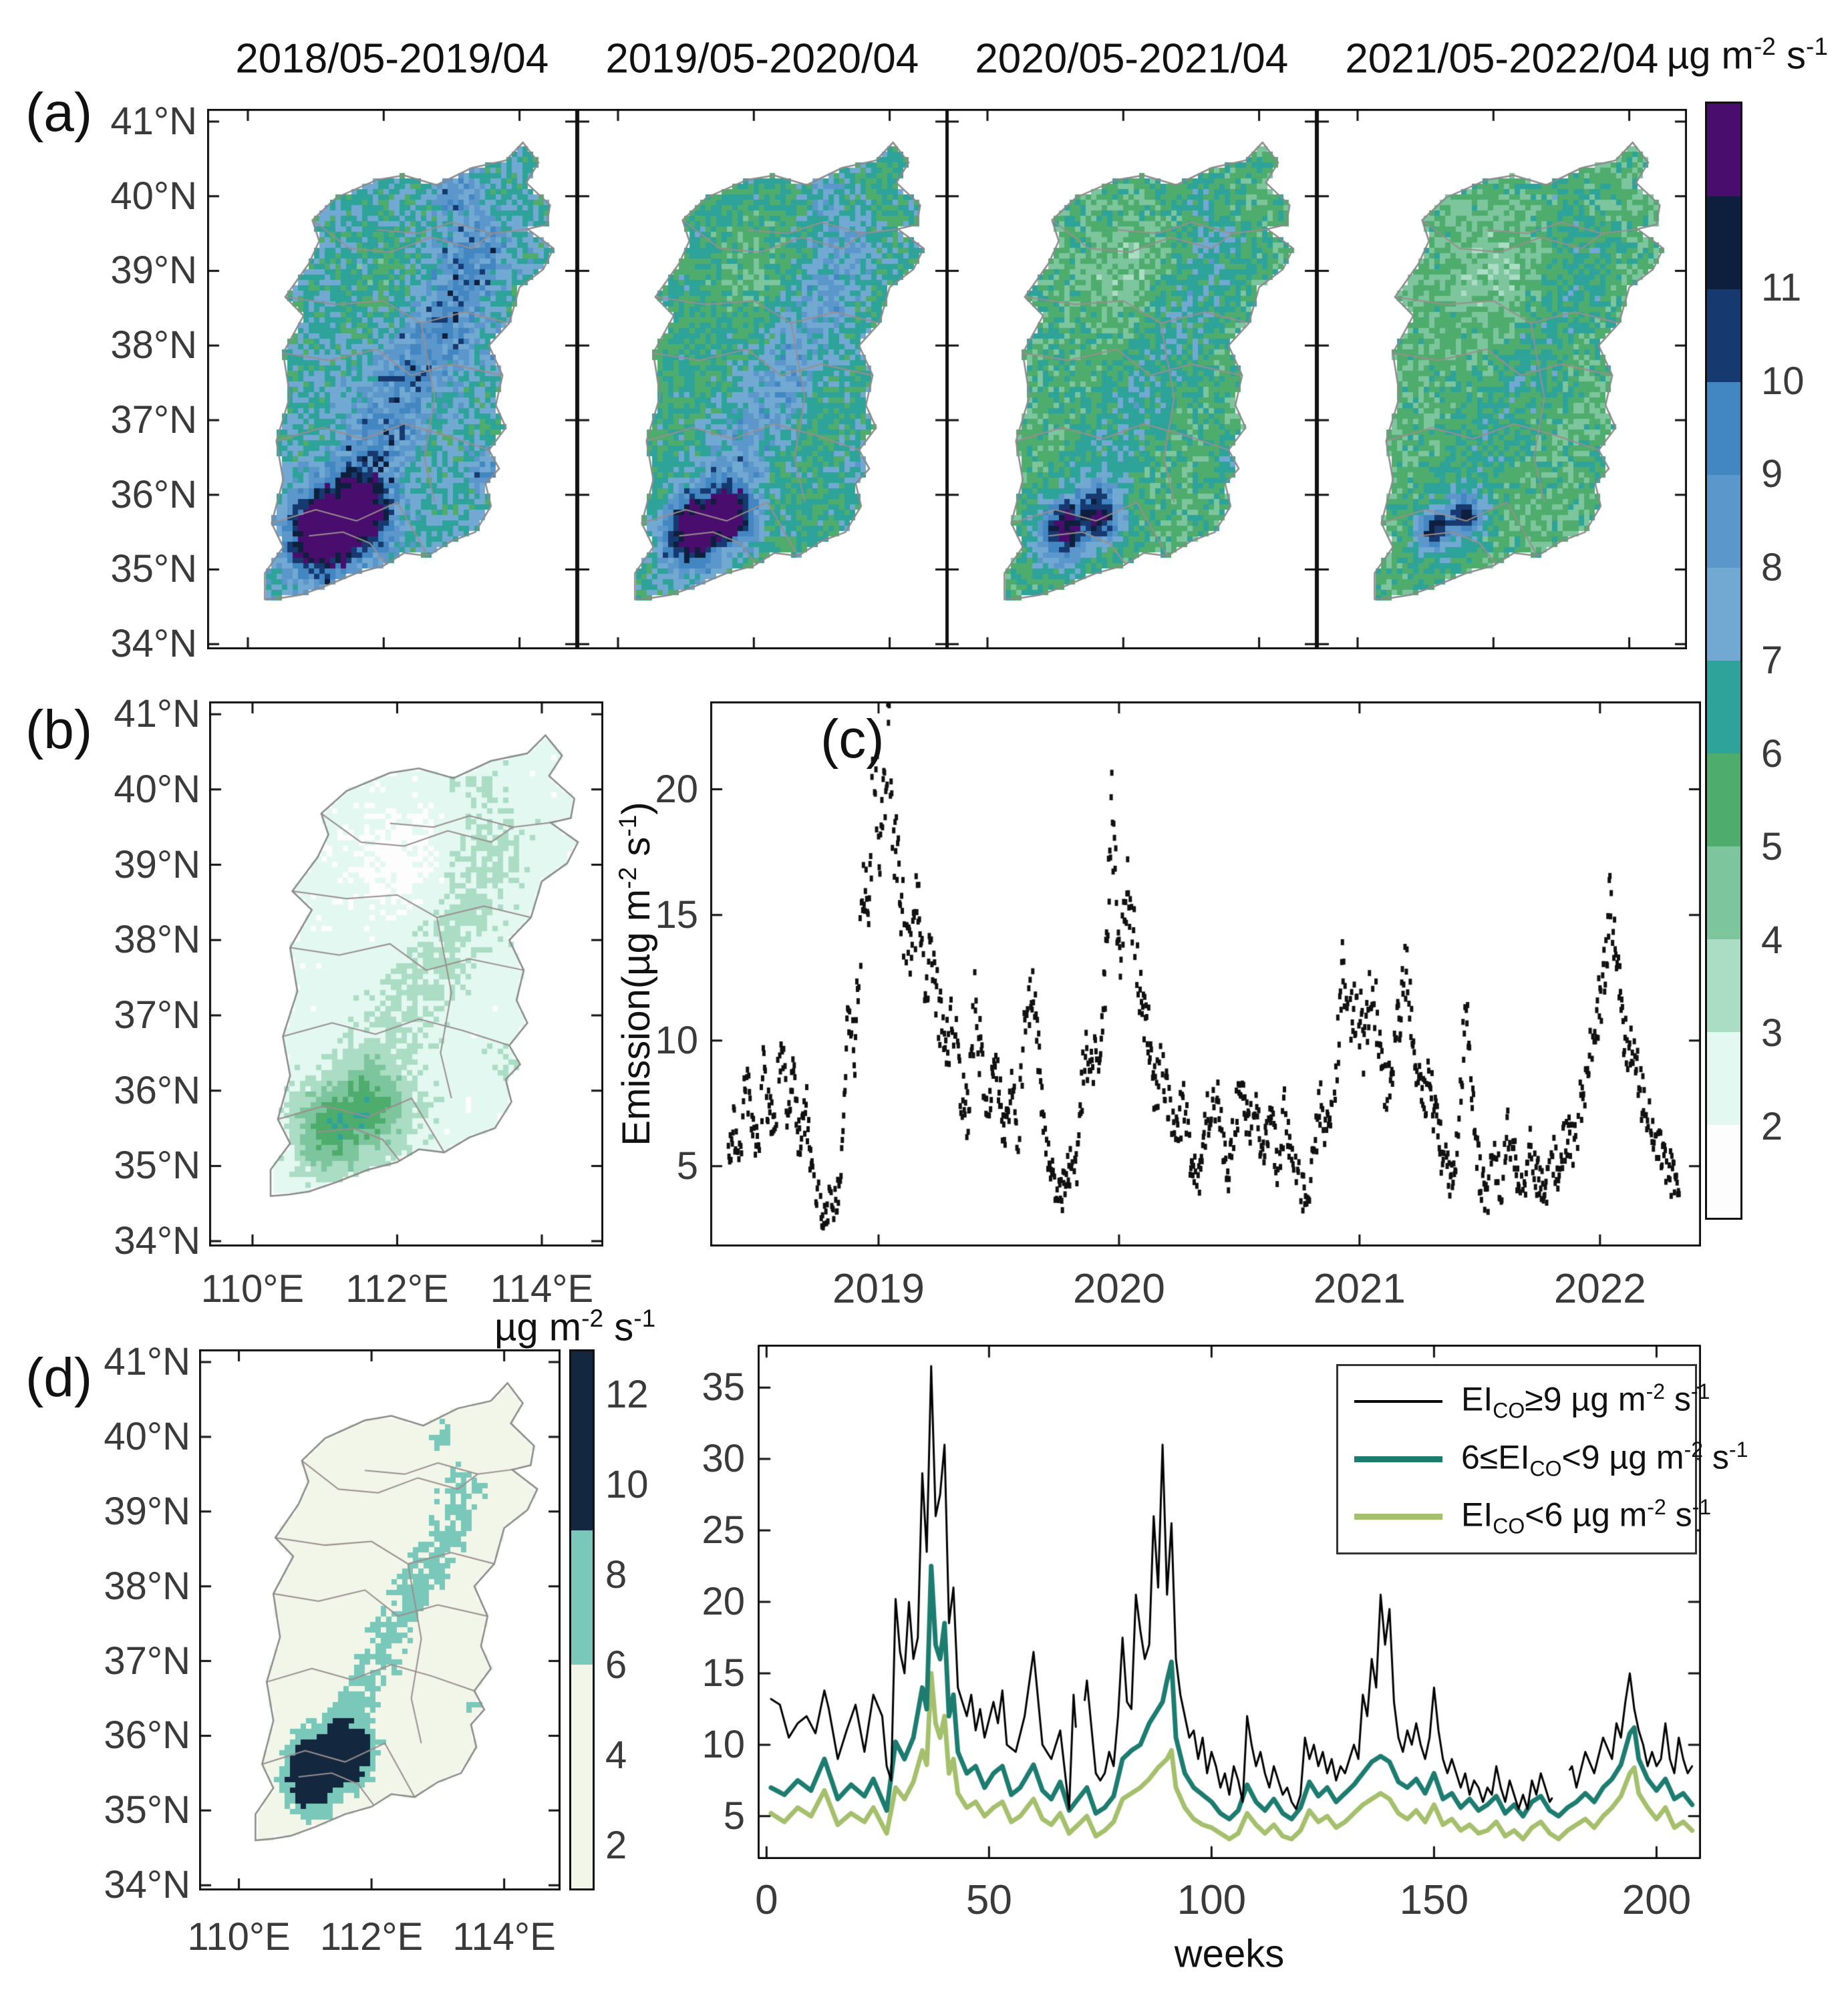 The width and height of the screenshot is (1848, 2004). What do you see at coordinates (397, 1289) in the screenshot?
I see `panel-b-lon-label: 112°E` at bounding box center [397, 1289].